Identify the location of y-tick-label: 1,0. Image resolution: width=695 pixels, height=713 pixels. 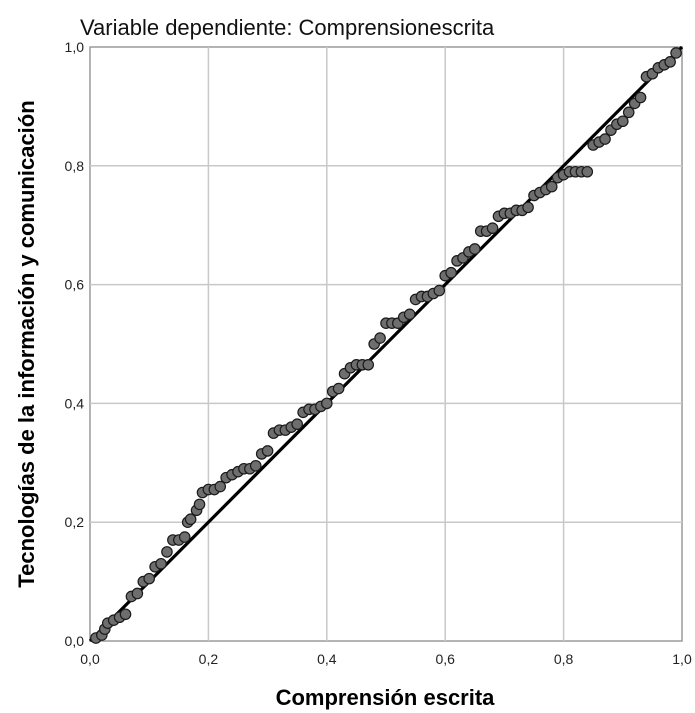
(75, 47).